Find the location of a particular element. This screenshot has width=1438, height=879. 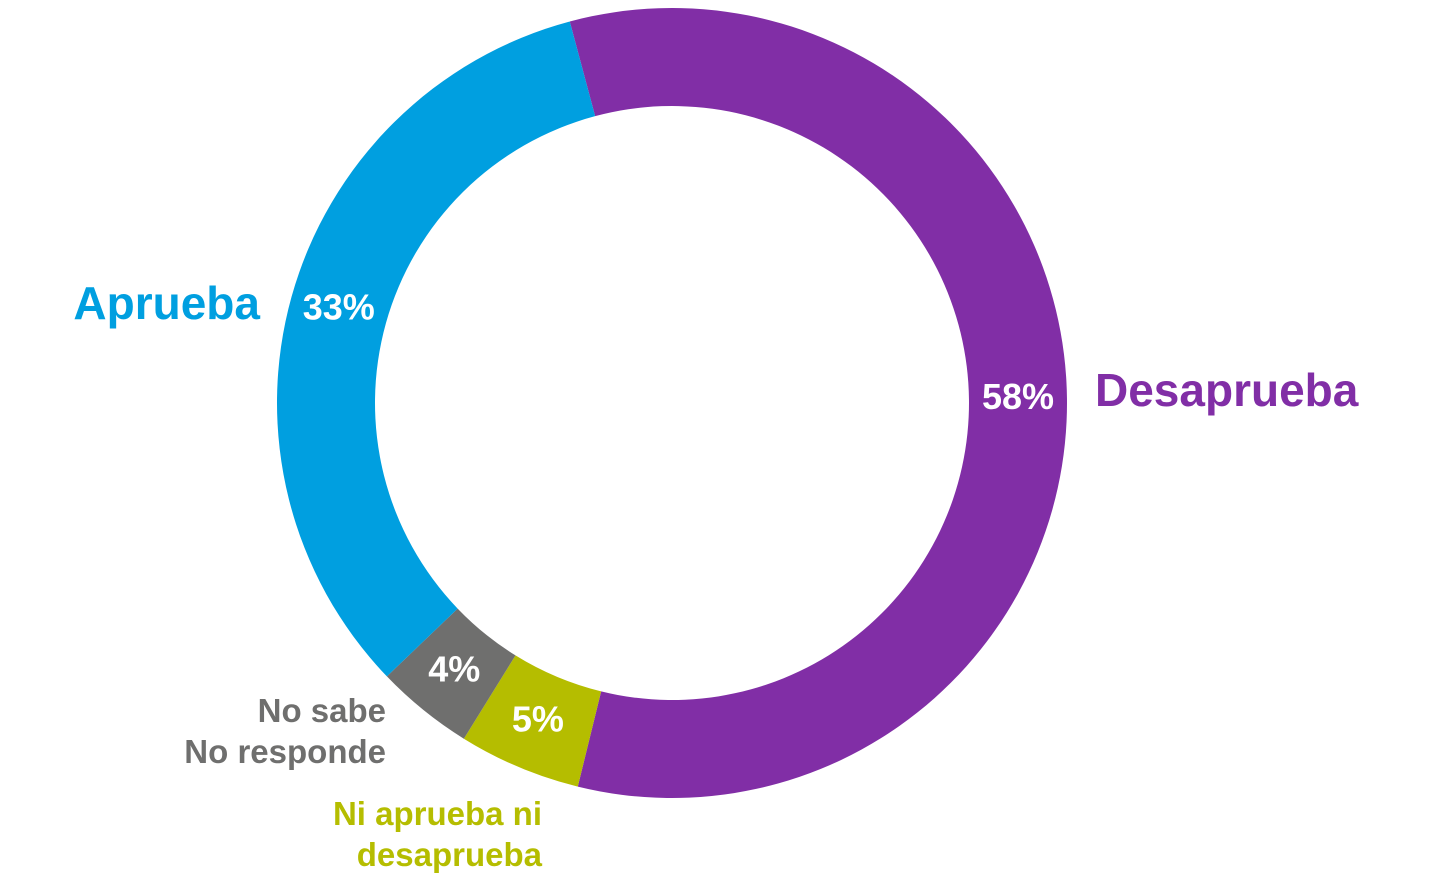

category-label: Ni aprueba ni desaprueba is located at coordinates (437, 834).